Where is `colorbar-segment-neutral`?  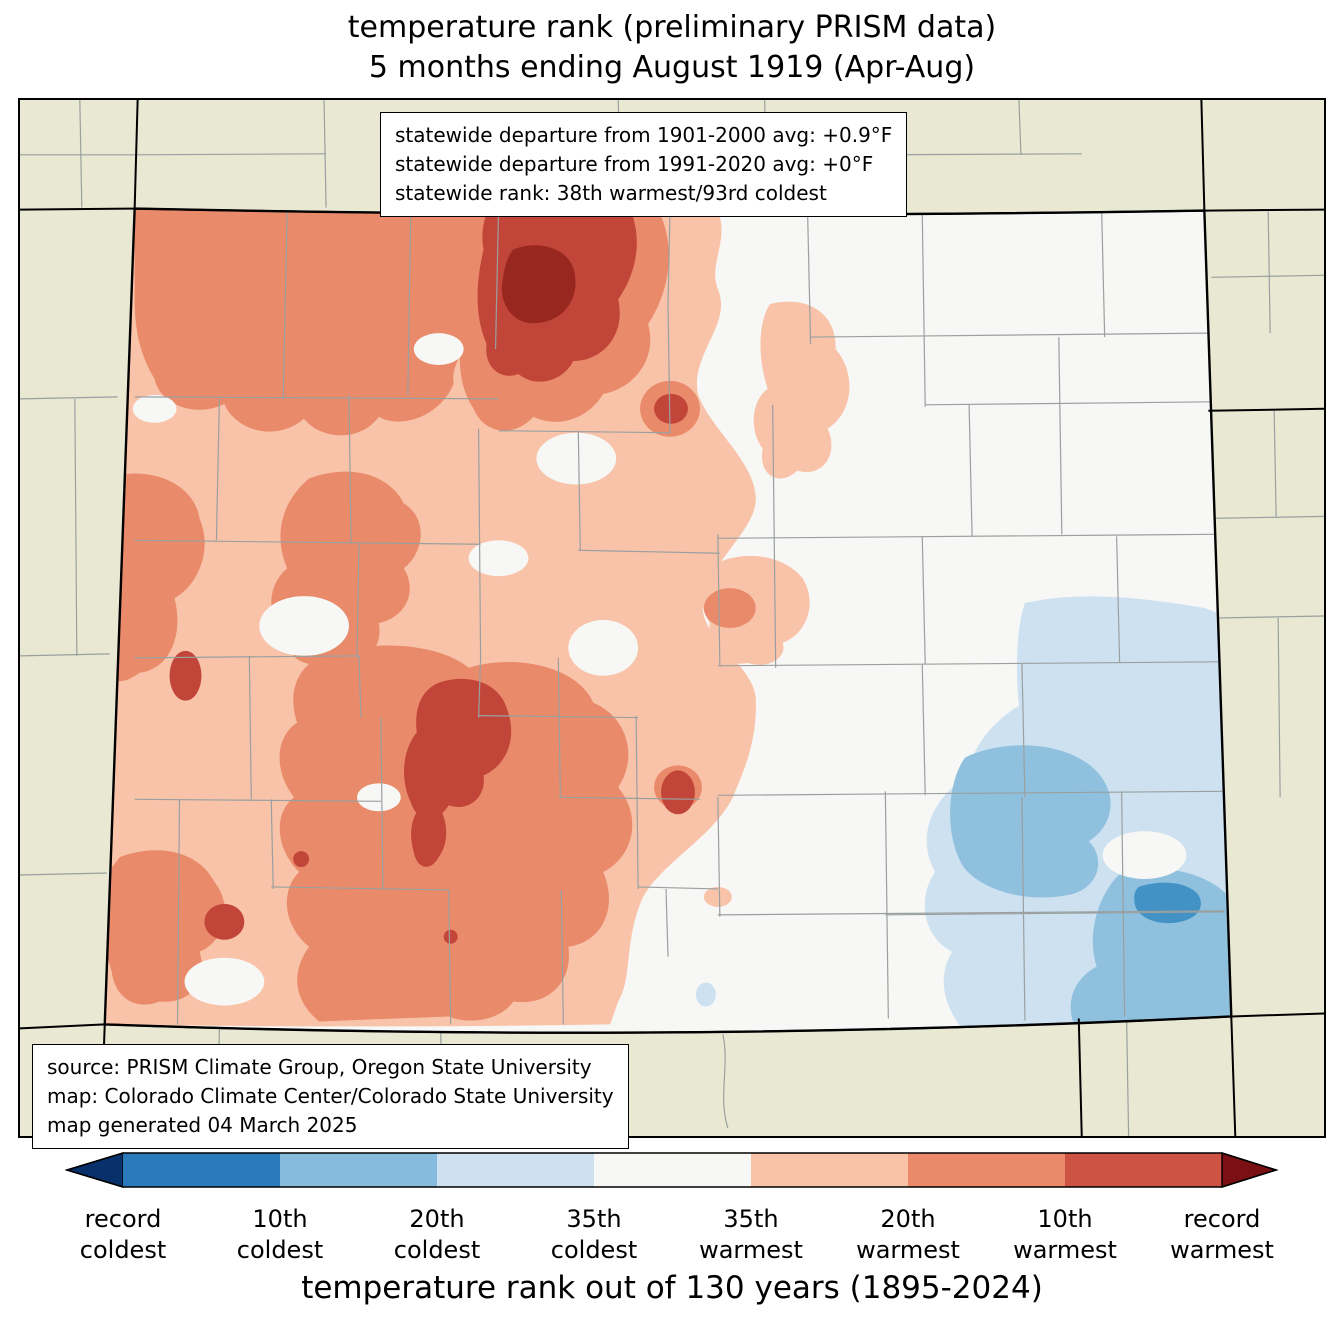
colorbar-segment-neutral is located at coordinates (672, 1170).